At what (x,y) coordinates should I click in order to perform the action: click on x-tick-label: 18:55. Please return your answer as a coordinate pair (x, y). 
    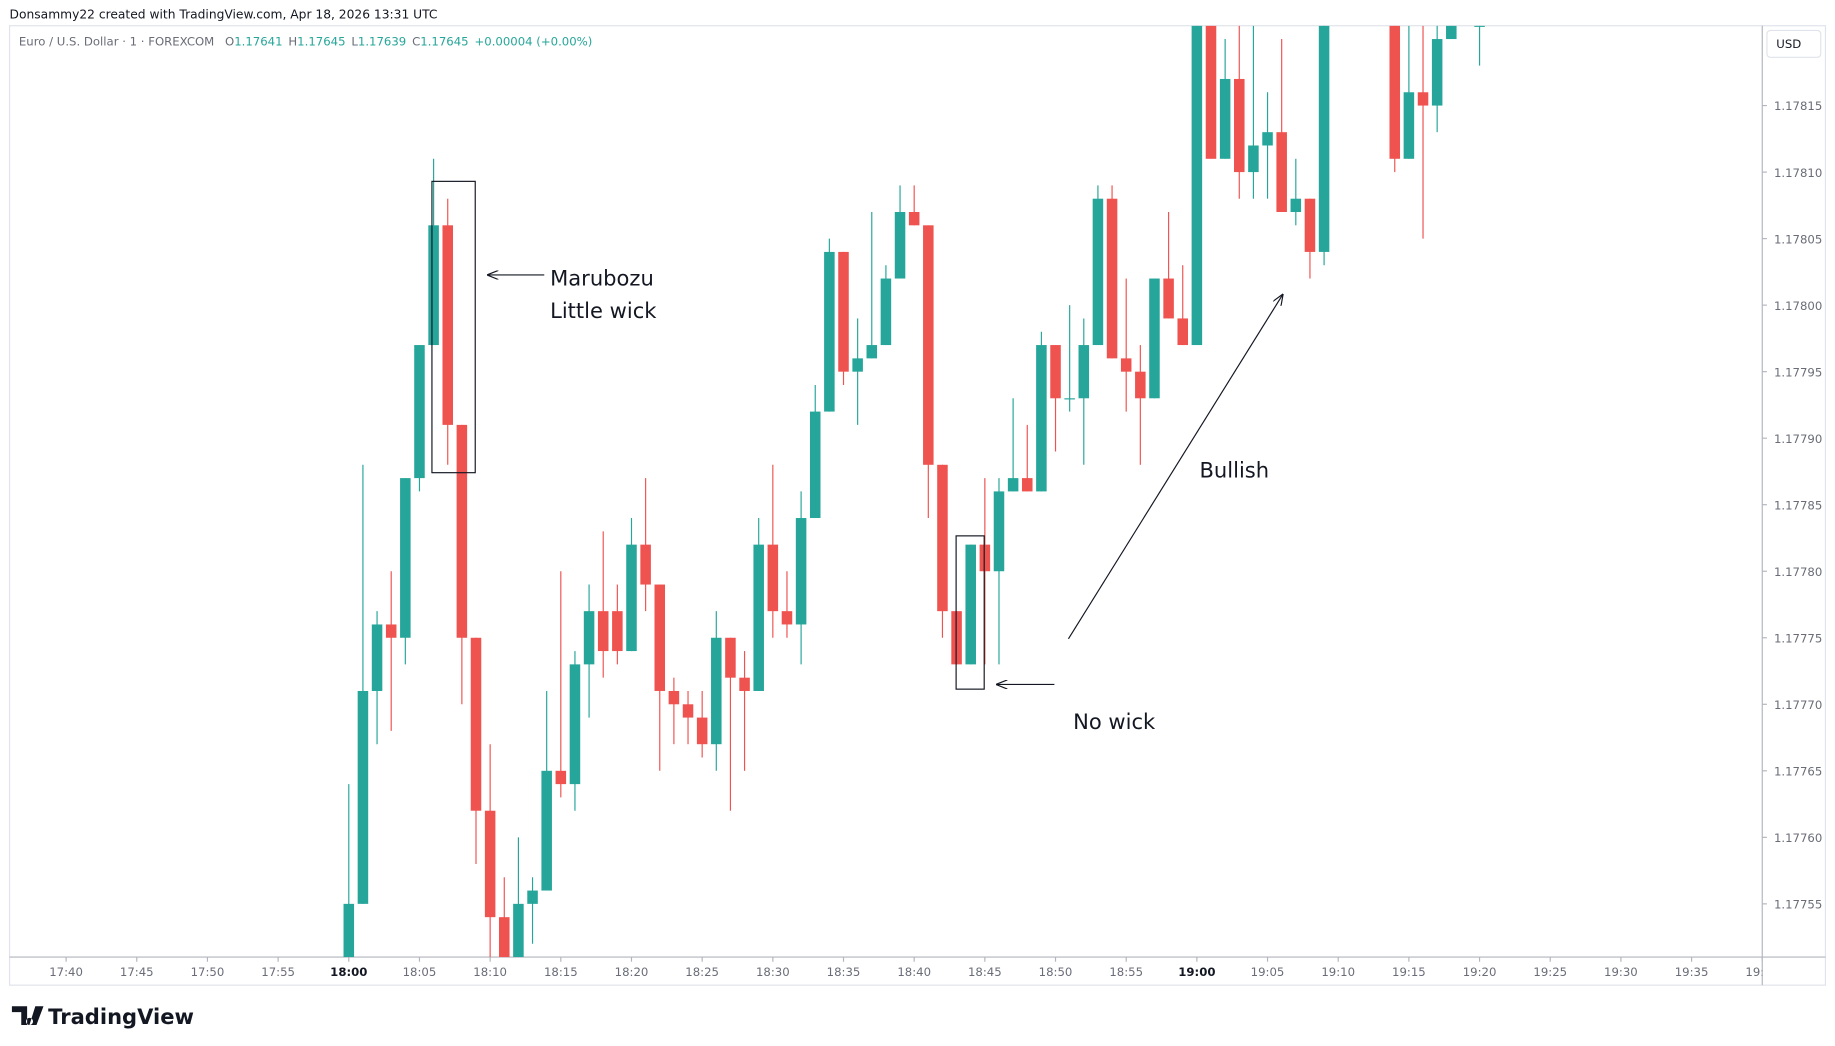
    Looking at the image, I should click on (1126, 972).